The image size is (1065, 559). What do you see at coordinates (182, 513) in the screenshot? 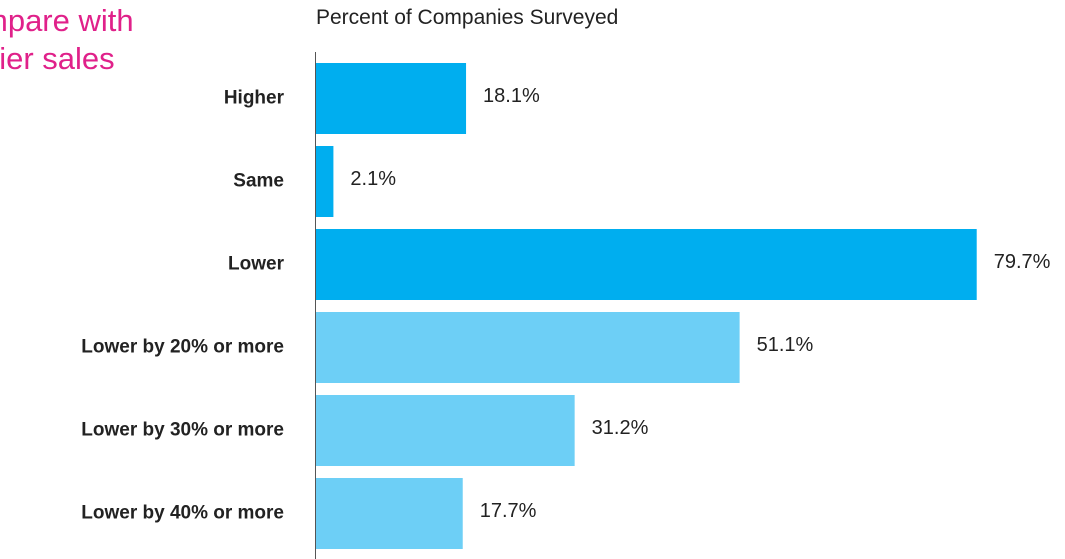
I see `category-label-lower-by-40-or-more: Lower by 40% or more` at bounding box center [182, 513].